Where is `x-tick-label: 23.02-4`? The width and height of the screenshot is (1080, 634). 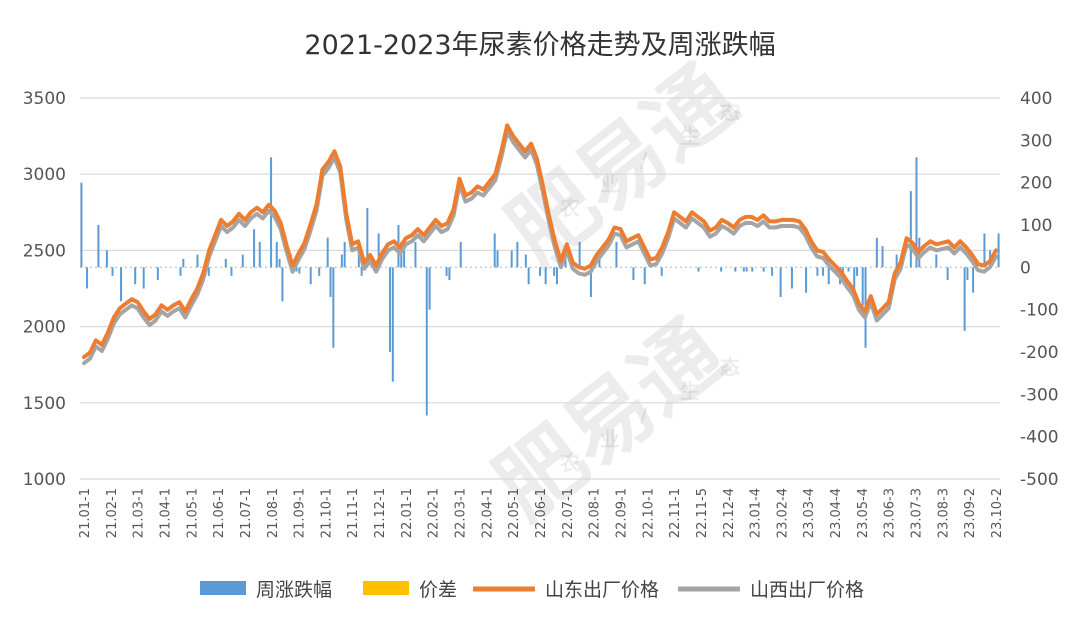
x-tick-label: 23.02-4 is located at coordinates (782, 513).